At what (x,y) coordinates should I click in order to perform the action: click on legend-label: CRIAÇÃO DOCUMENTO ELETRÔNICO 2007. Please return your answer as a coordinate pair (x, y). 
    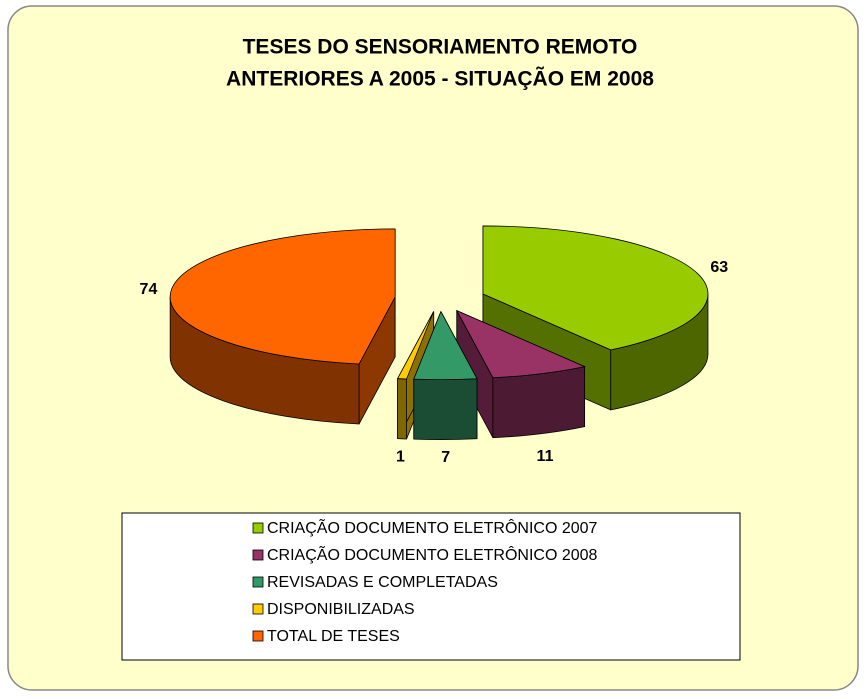
    Looking at the image, I should click on (432, 527).